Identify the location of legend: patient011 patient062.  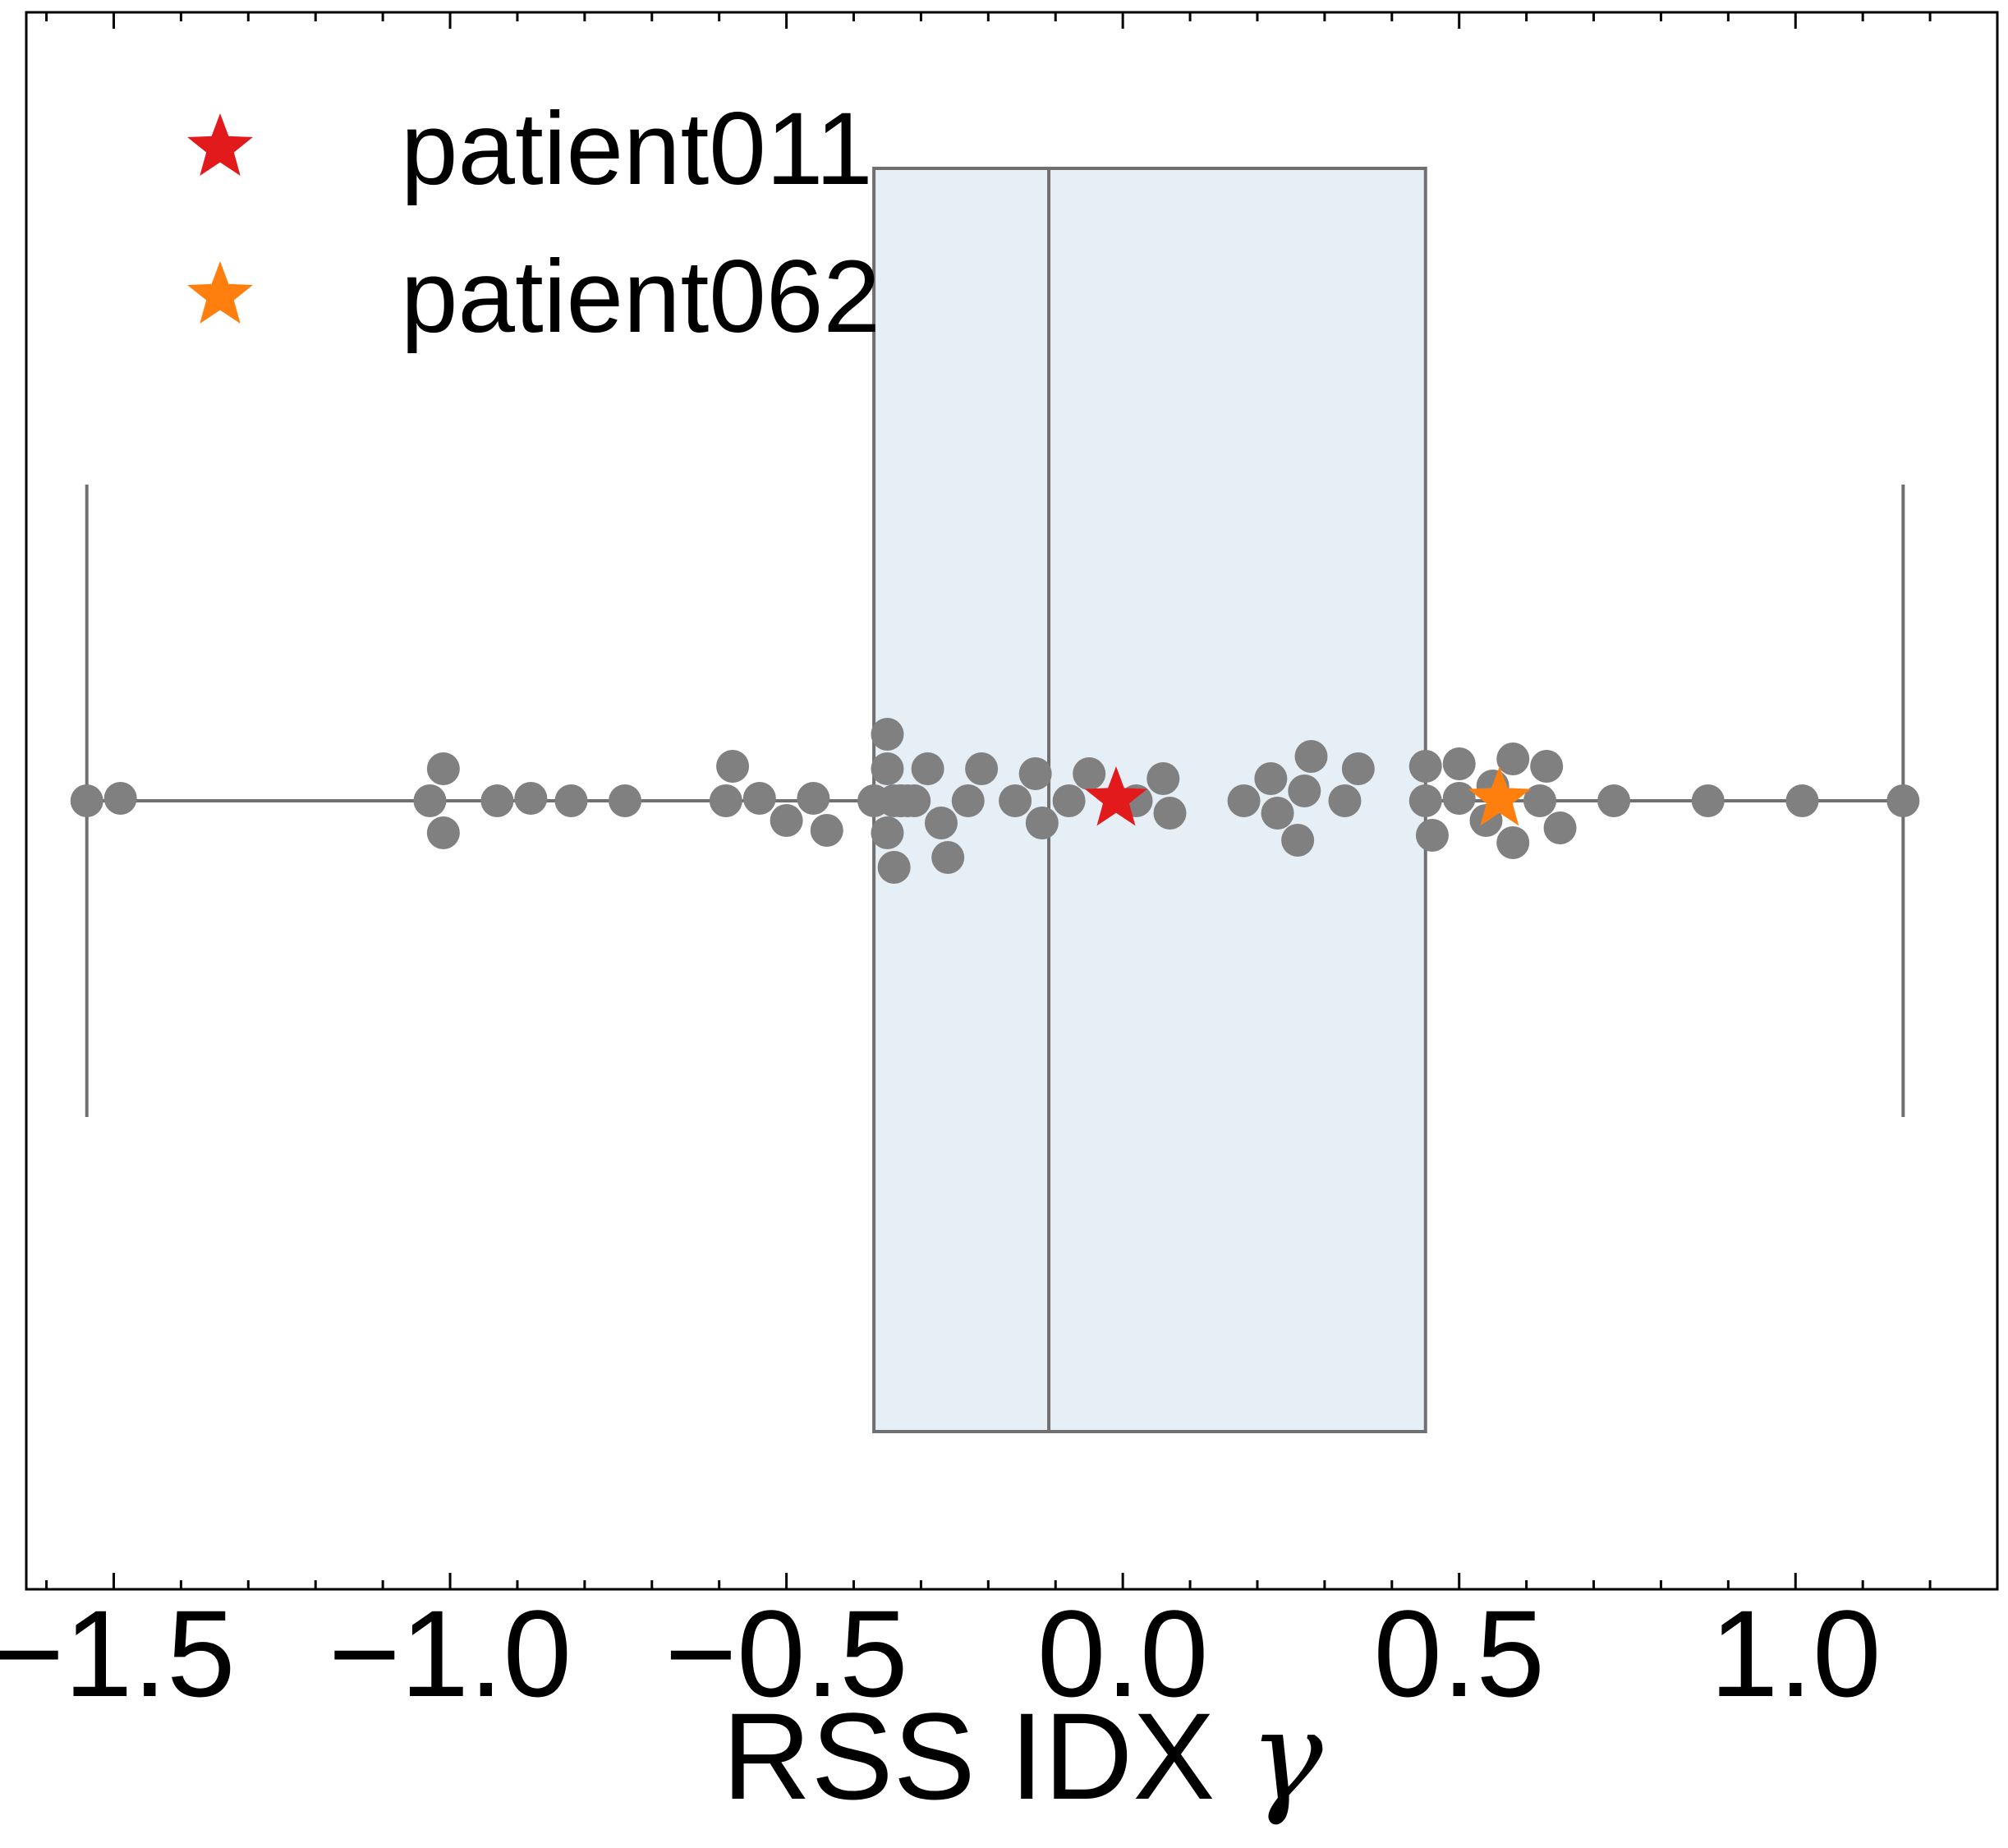
(533, 223).